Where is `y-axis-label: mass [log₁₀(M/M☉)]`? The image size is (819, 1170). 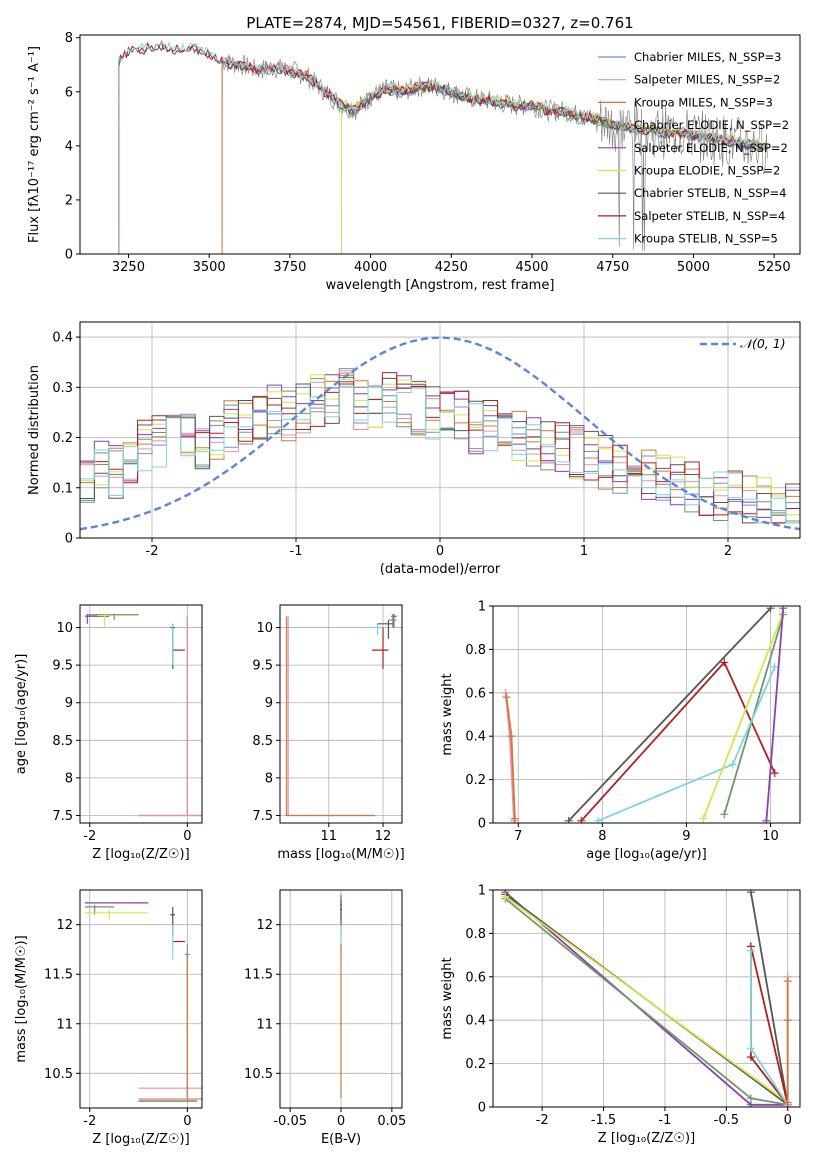 y-axis-label: mass [log₁₀(M/M☉)] is located at coordinates (21, 998).